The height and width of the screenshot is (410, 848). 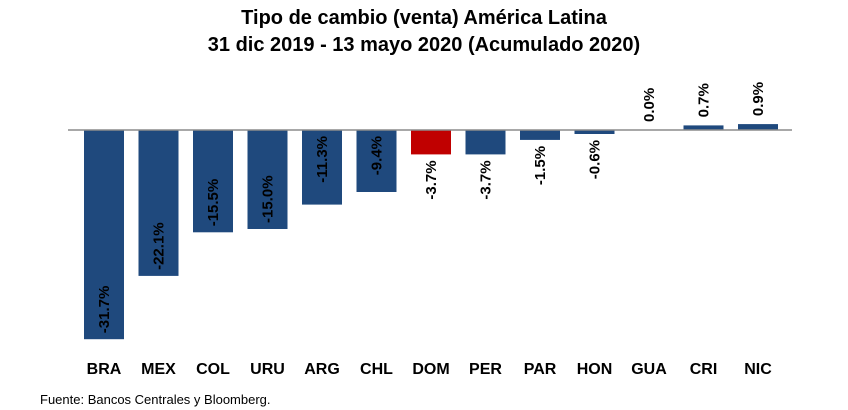 What do you see at coordinates (540, 135) in the screenshot?
I see `bar-par` at bounding box center [540, 135].